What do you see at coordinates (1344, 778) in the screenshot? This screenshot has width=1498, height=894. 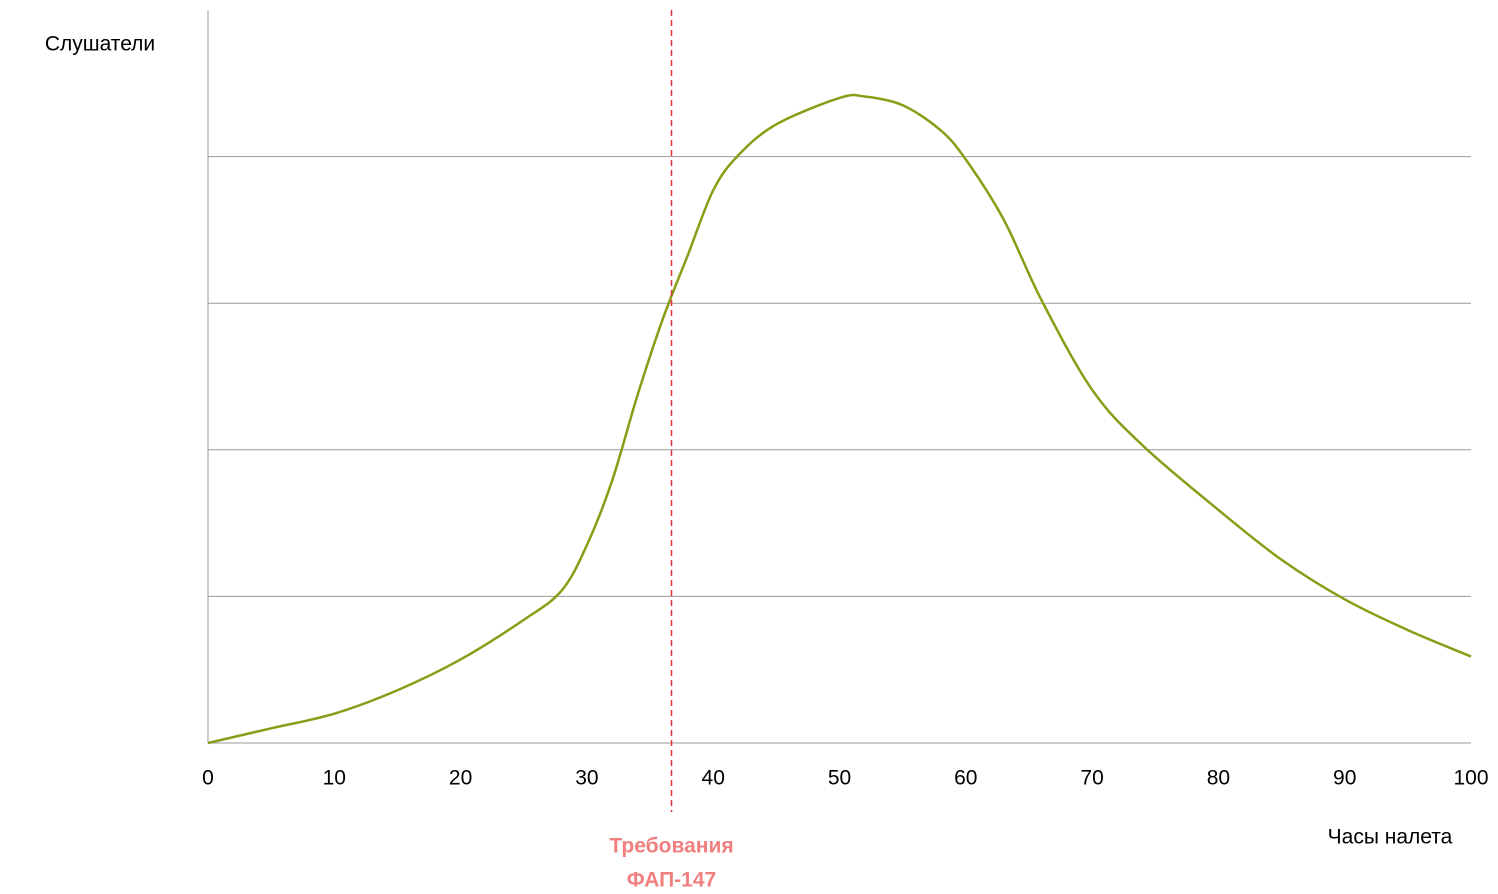 I see `x-tick-label: 90` at bounding box center [1344, 778].